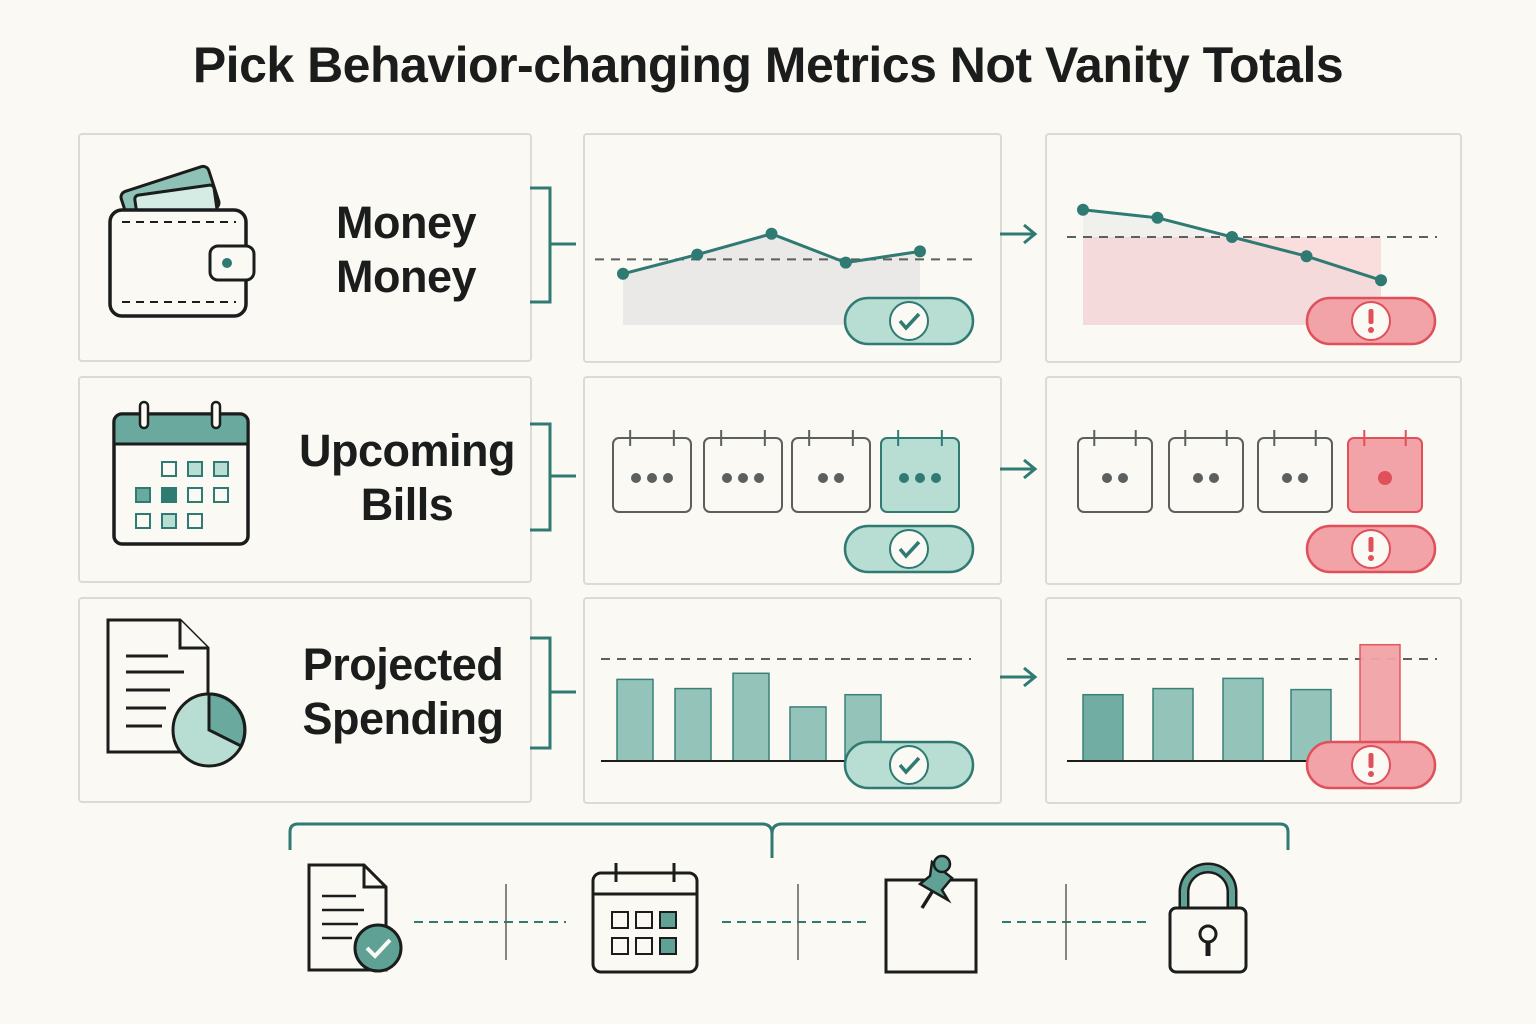  Describe the element at coordinates (788, 724) in the screenshot. I see `good-bar-chart` at that location.